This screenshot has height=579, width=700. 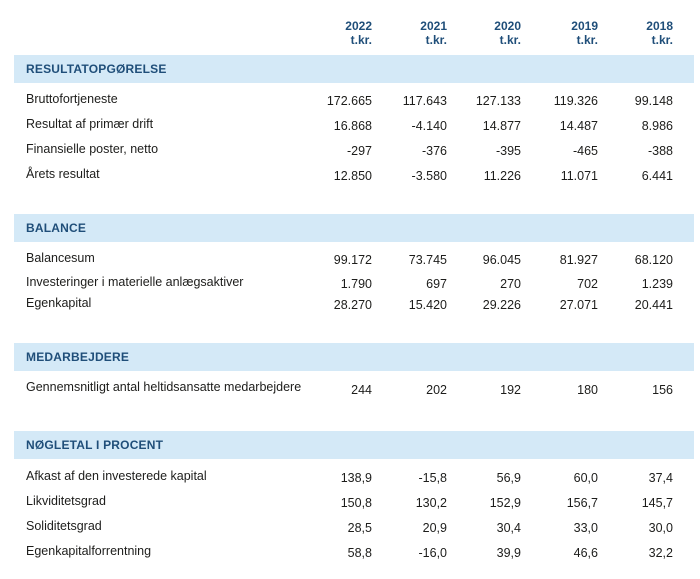 I want to click on section-title: MEDARBEJDERE, so click(x=78, y=357).